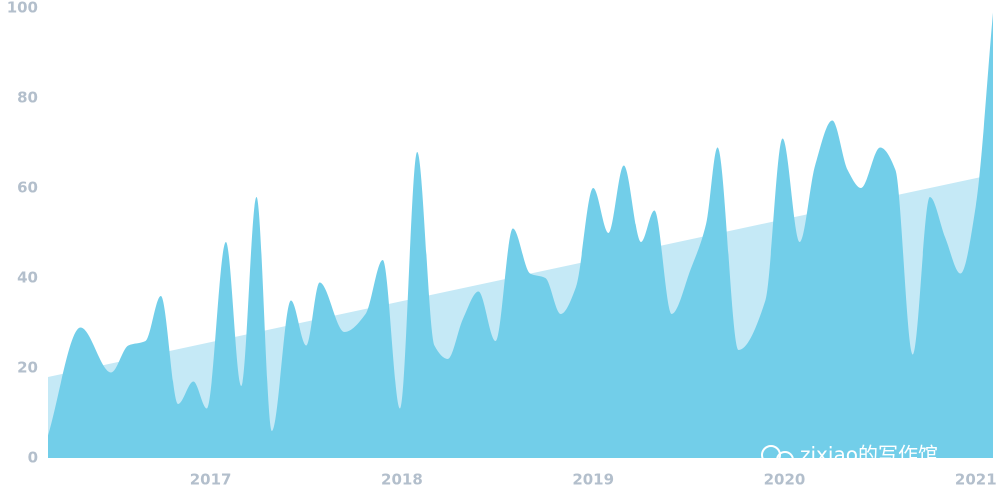 The height and width of the screenshot is (500, 1000). Describe the element at coordinates (785, 460) in the screenshot. I see `wechat-icon` at that location.